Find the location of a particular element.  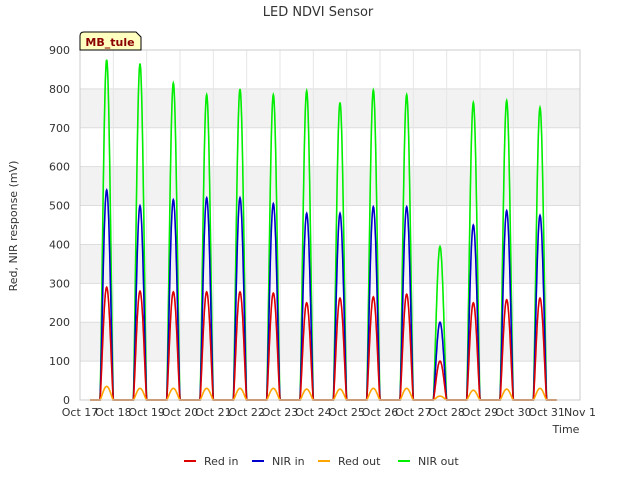

annotation-box is located at coordinates (110, 41).